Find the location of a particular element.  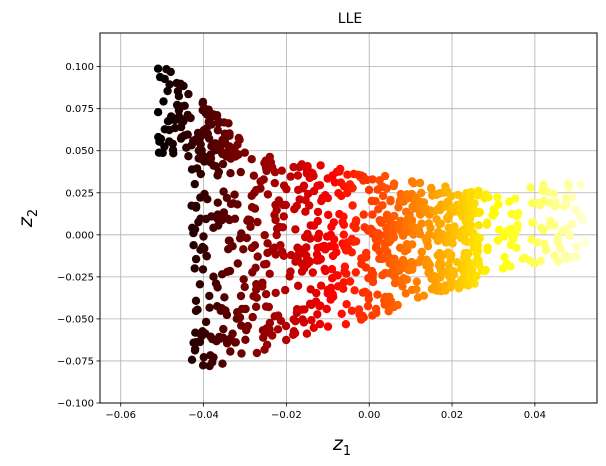

x-tick-label: 0.02 is located at coordinates (452, 415).